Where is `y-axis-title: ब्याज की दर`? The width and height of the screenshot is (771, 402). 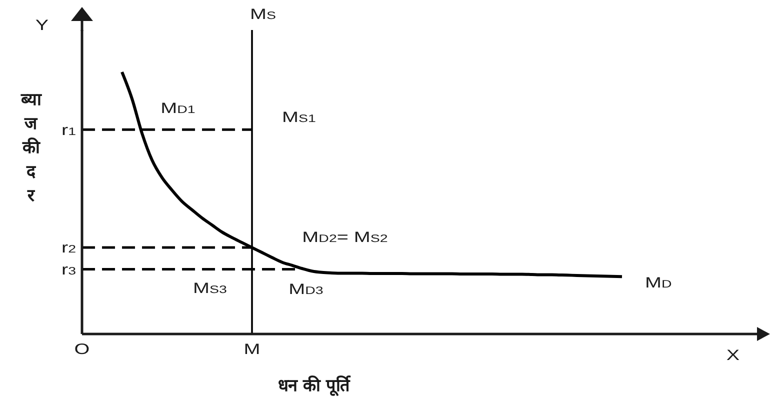
y-axis-title: ब्याज की दर is located at coordinates (31, 148).